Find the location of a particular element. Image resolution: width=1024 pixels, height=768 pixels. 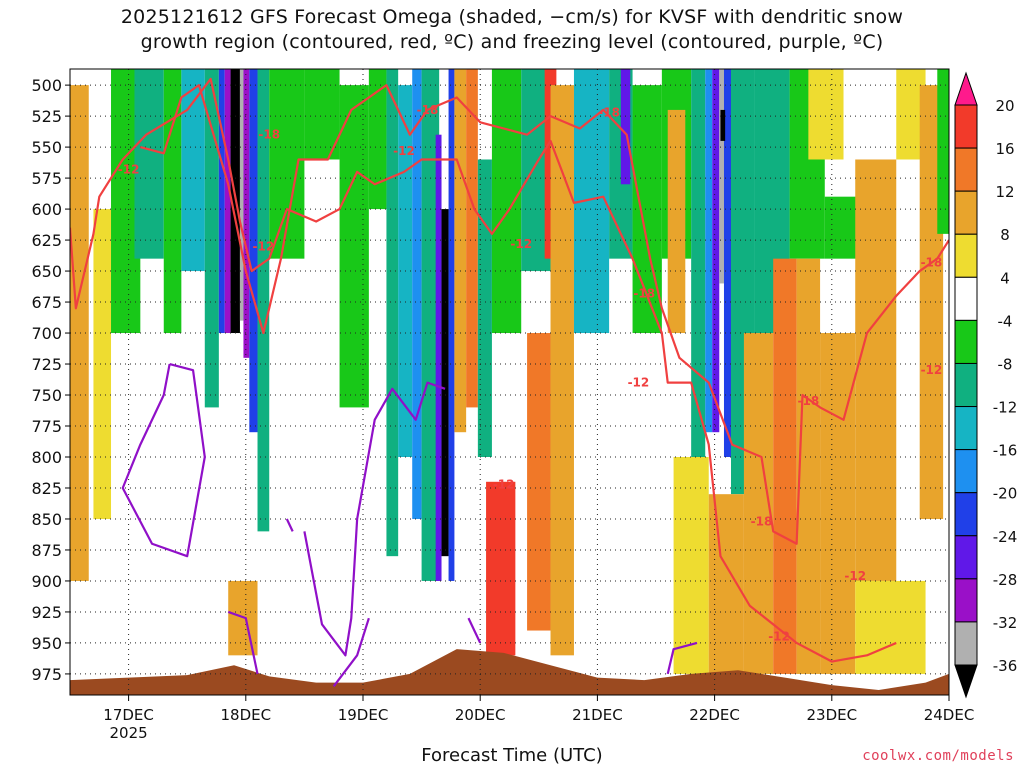

colorbar-tick-label: -8 is located at coordinates (1005, 364).